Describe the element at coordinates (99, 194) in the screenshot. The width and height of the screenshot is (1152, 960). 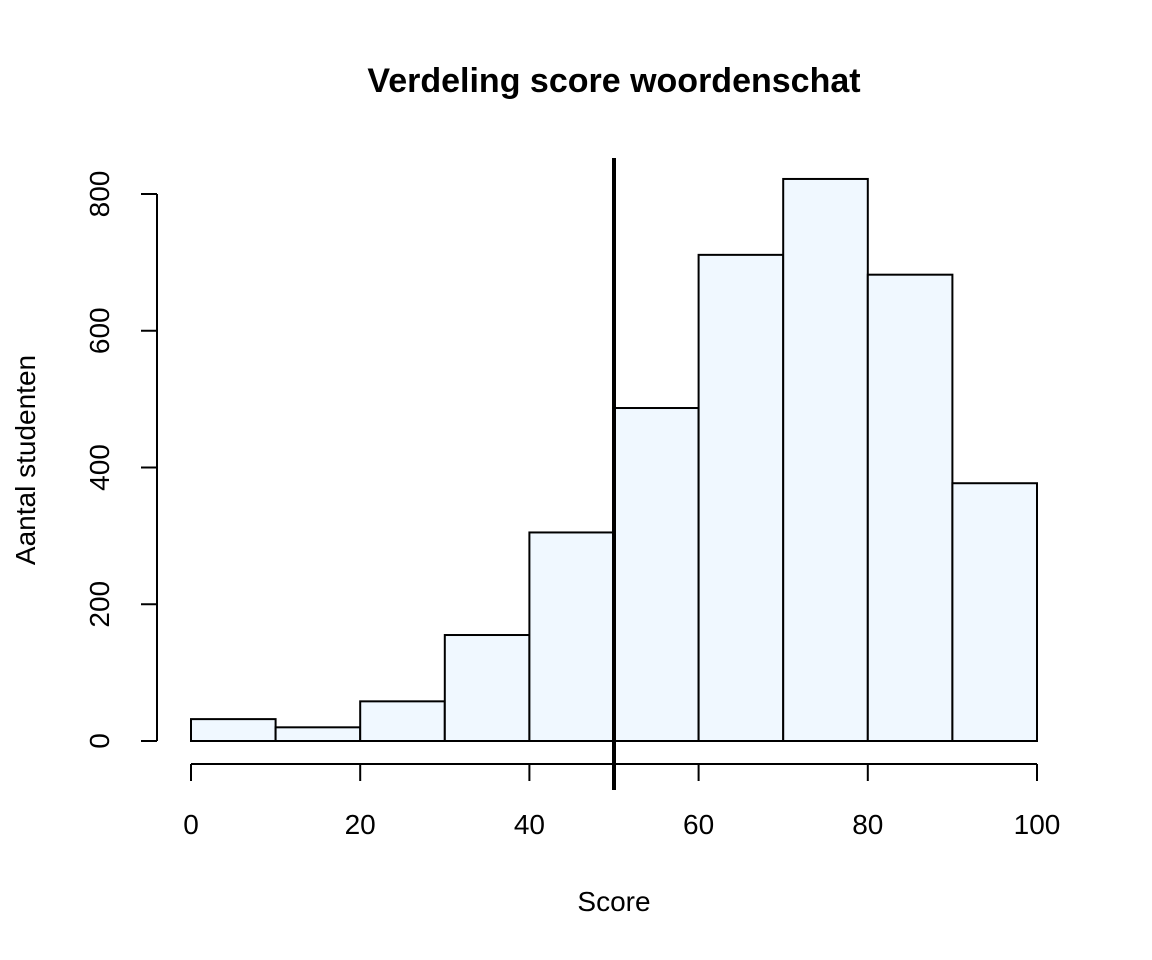
I see `y-tick-label-4: 800` at that location.